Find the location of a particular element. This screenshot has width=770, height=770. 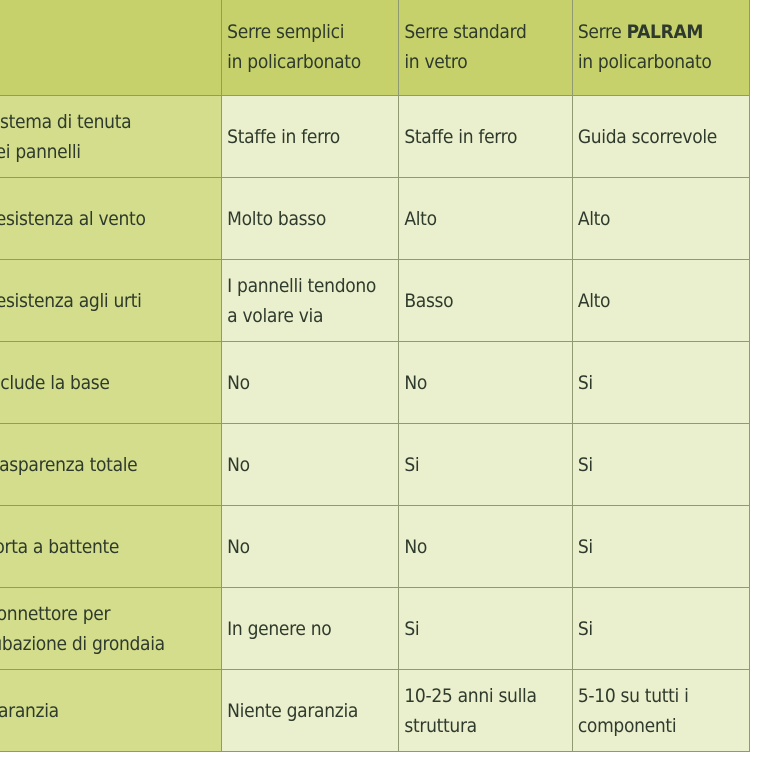

header-corner is located at coordinates (111, 48).